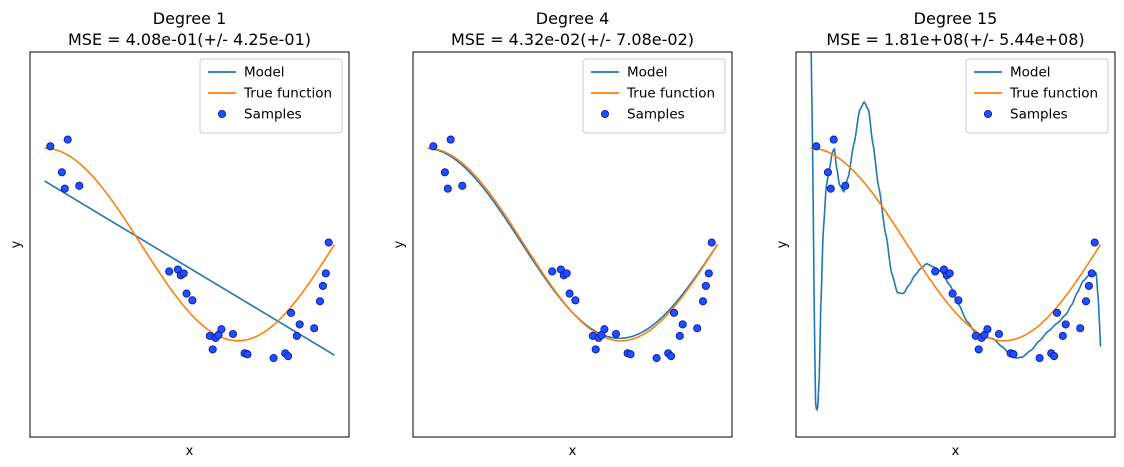 This screenshot has width=1124, height=467. I want to click on chart-title: Degree 15, so click(956, 18).